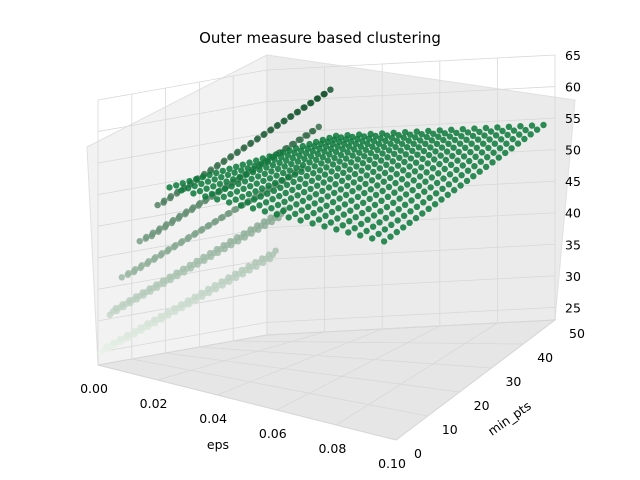 The width and height of the screenshot is (640, 480). I want to click on tick-label: 50, so click(573, 150).